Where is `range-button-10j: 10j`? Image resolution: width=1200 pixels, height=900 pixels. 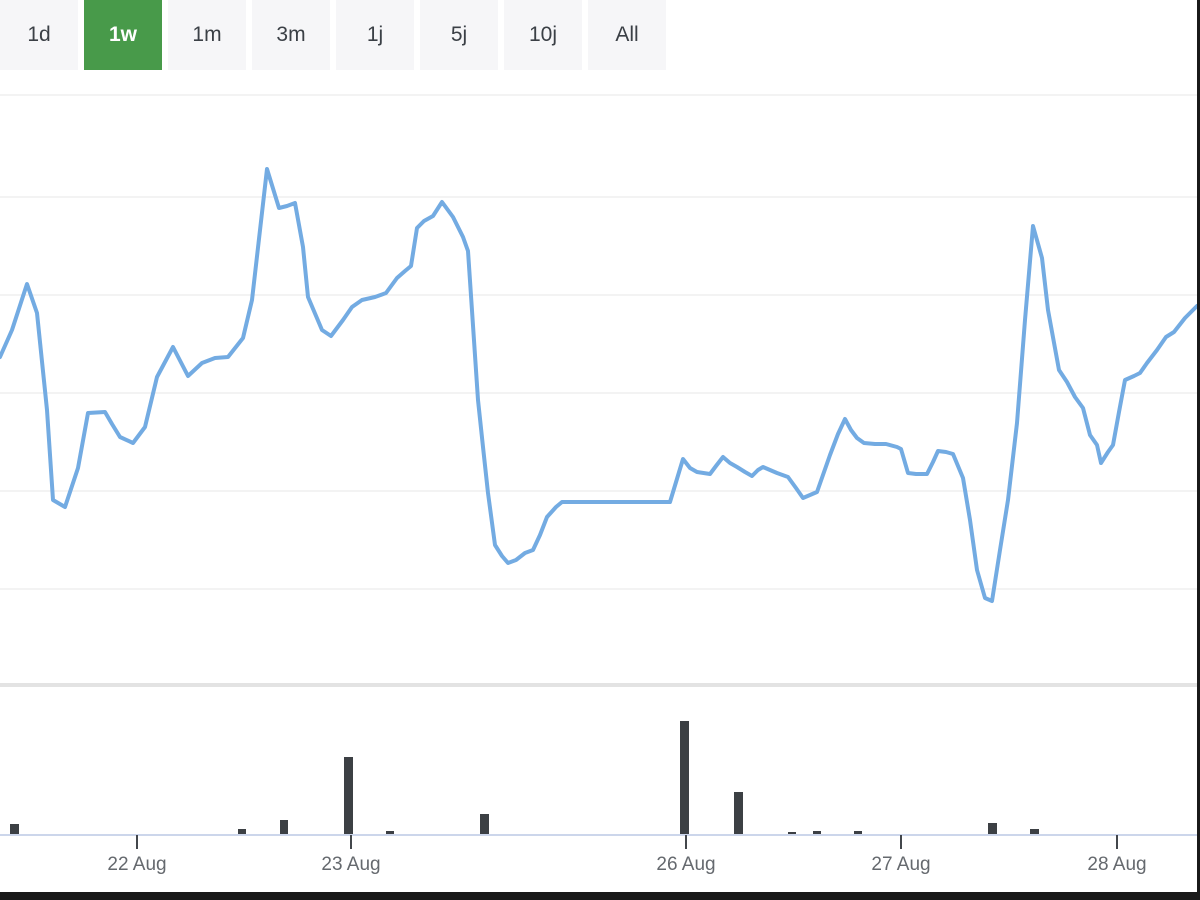 range-button-10j: 10j is located at coordinates (543, 35).